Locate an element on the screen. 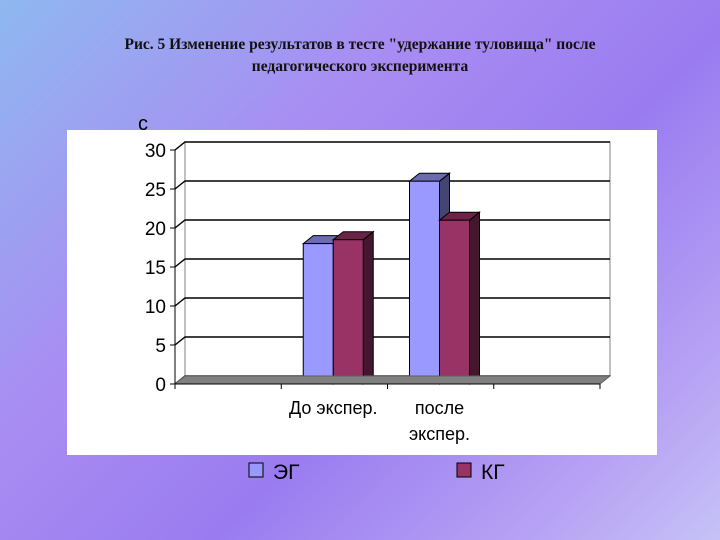 The image size is (720, 540). y-tick-label: 10 is located at coordinates (155, 307).